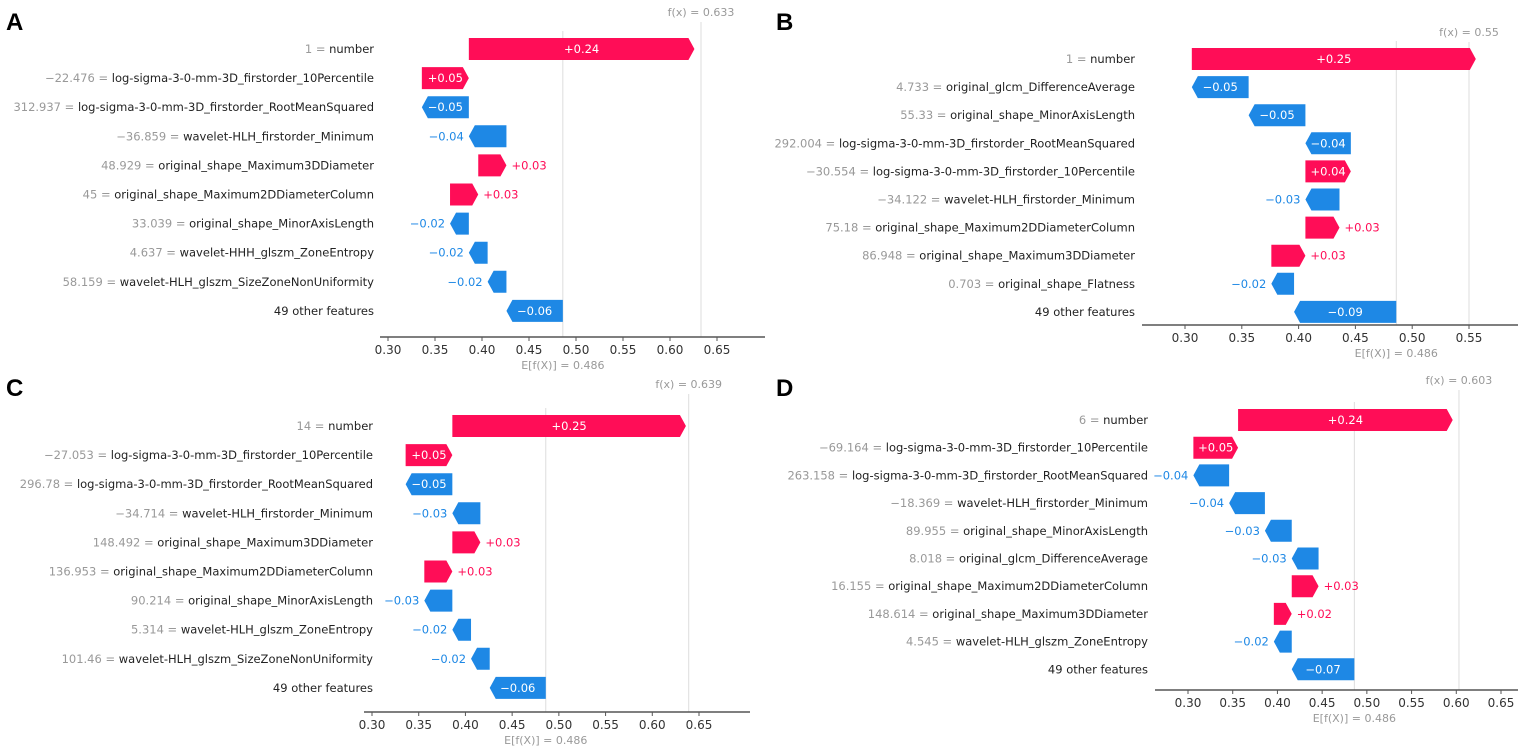 The width and height of the screenshot is (1535, 751). Describe the element at coordinates (1328, 171) in the screenshot. I see `bar-value-label: +0.04` at that location.